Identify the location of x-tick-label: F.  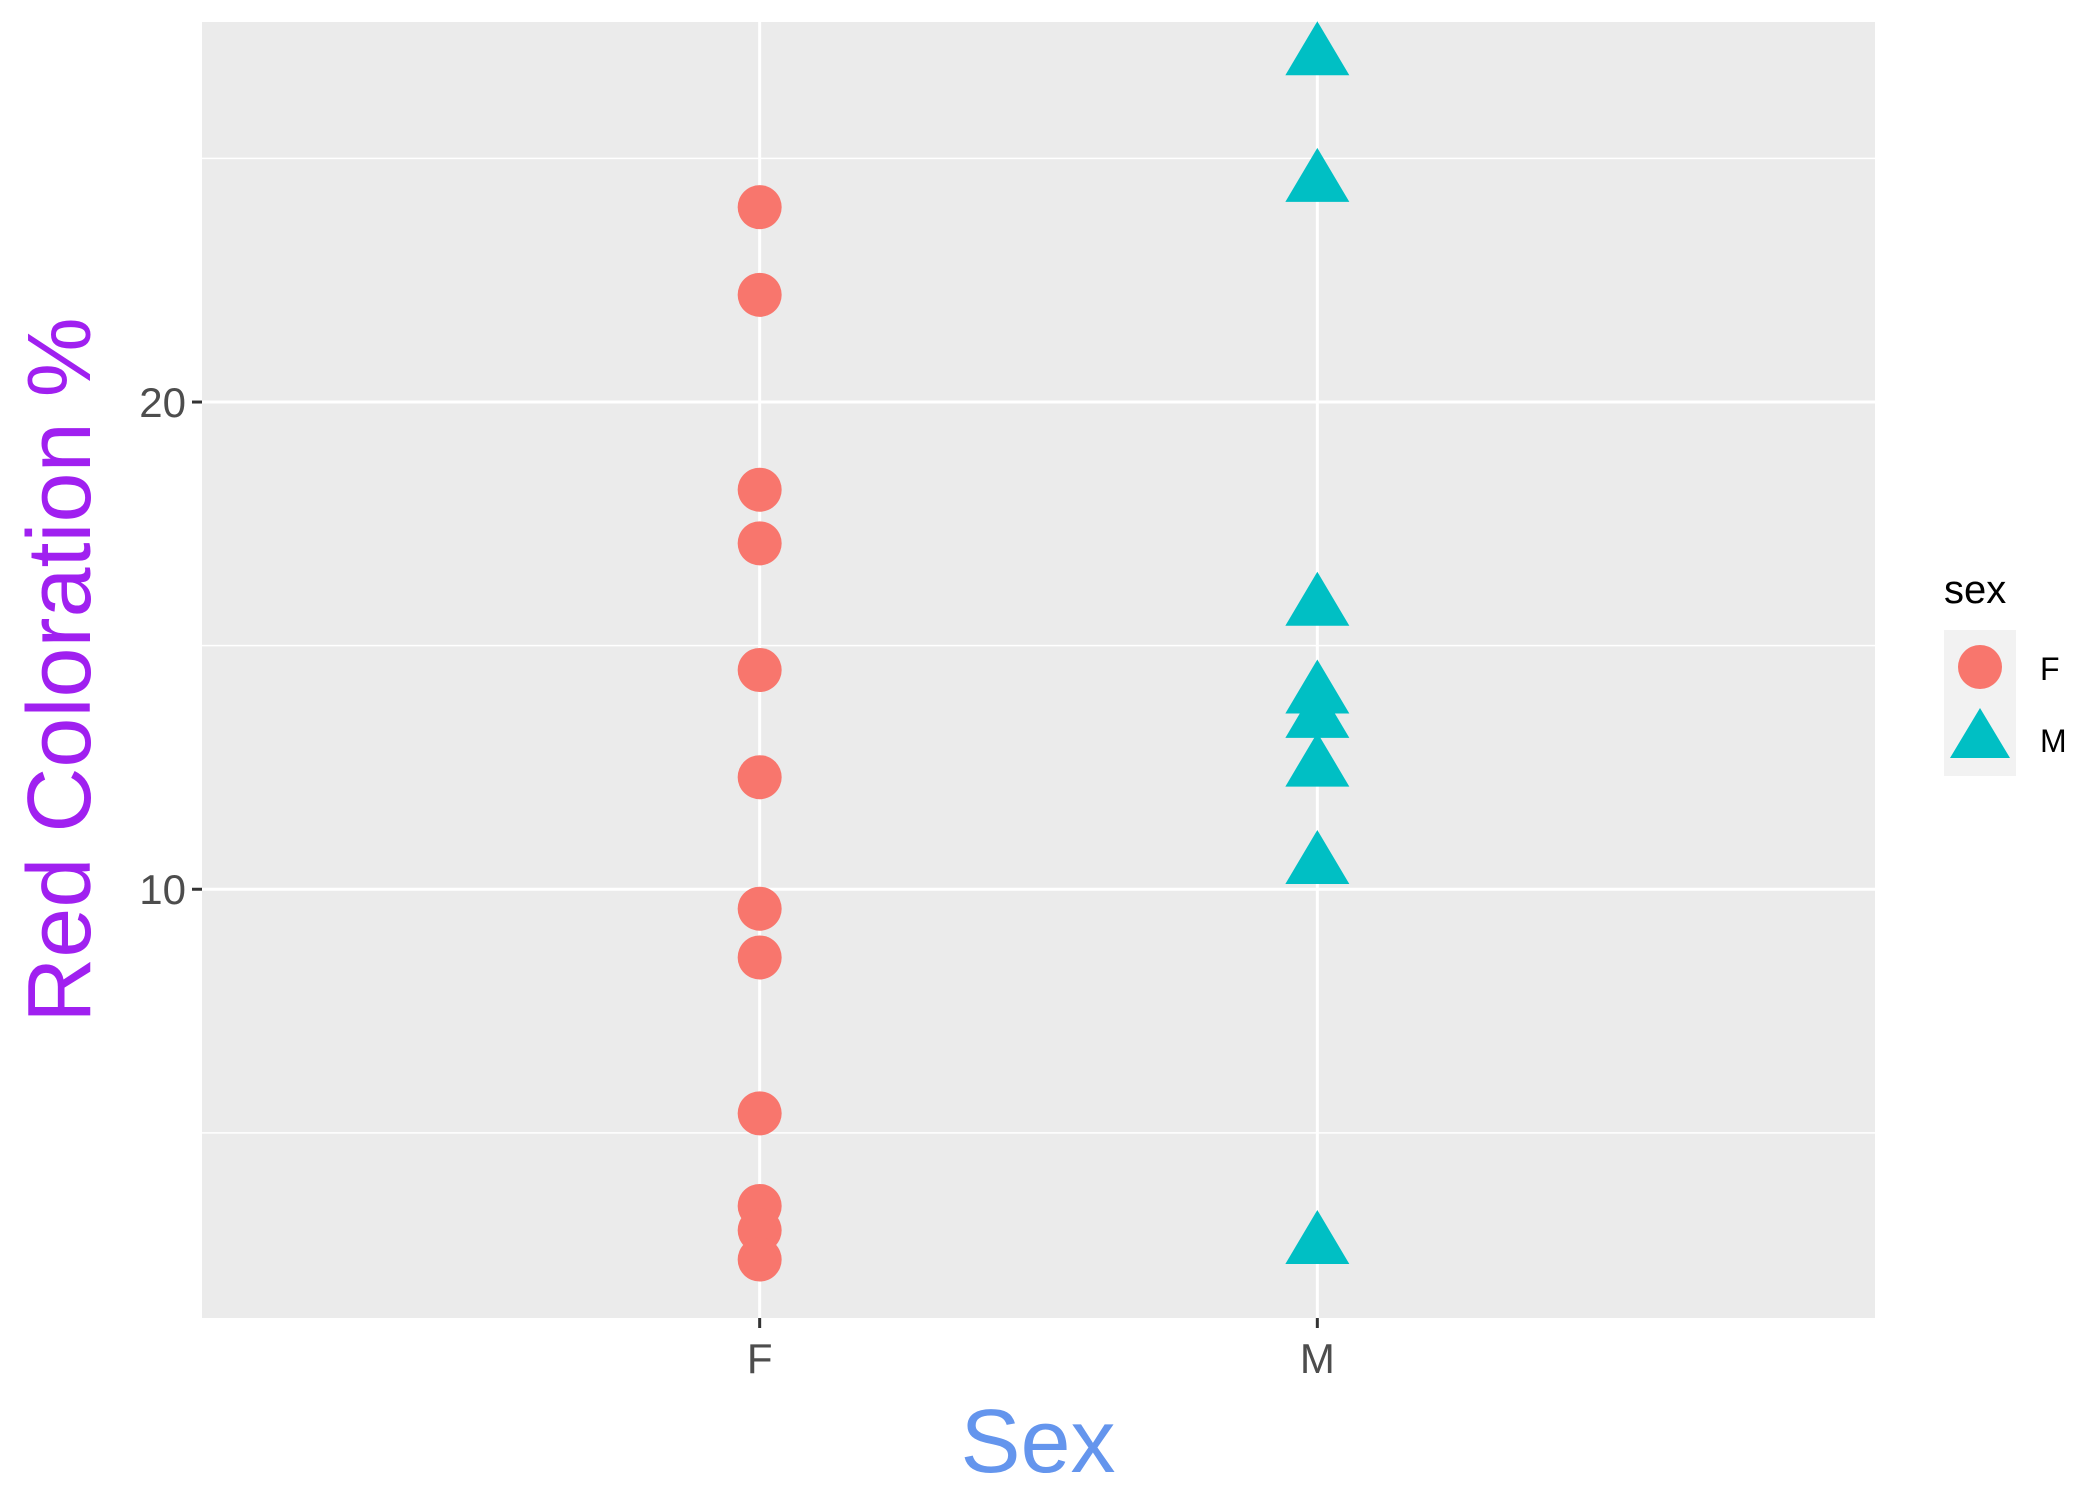
(760, 1358).